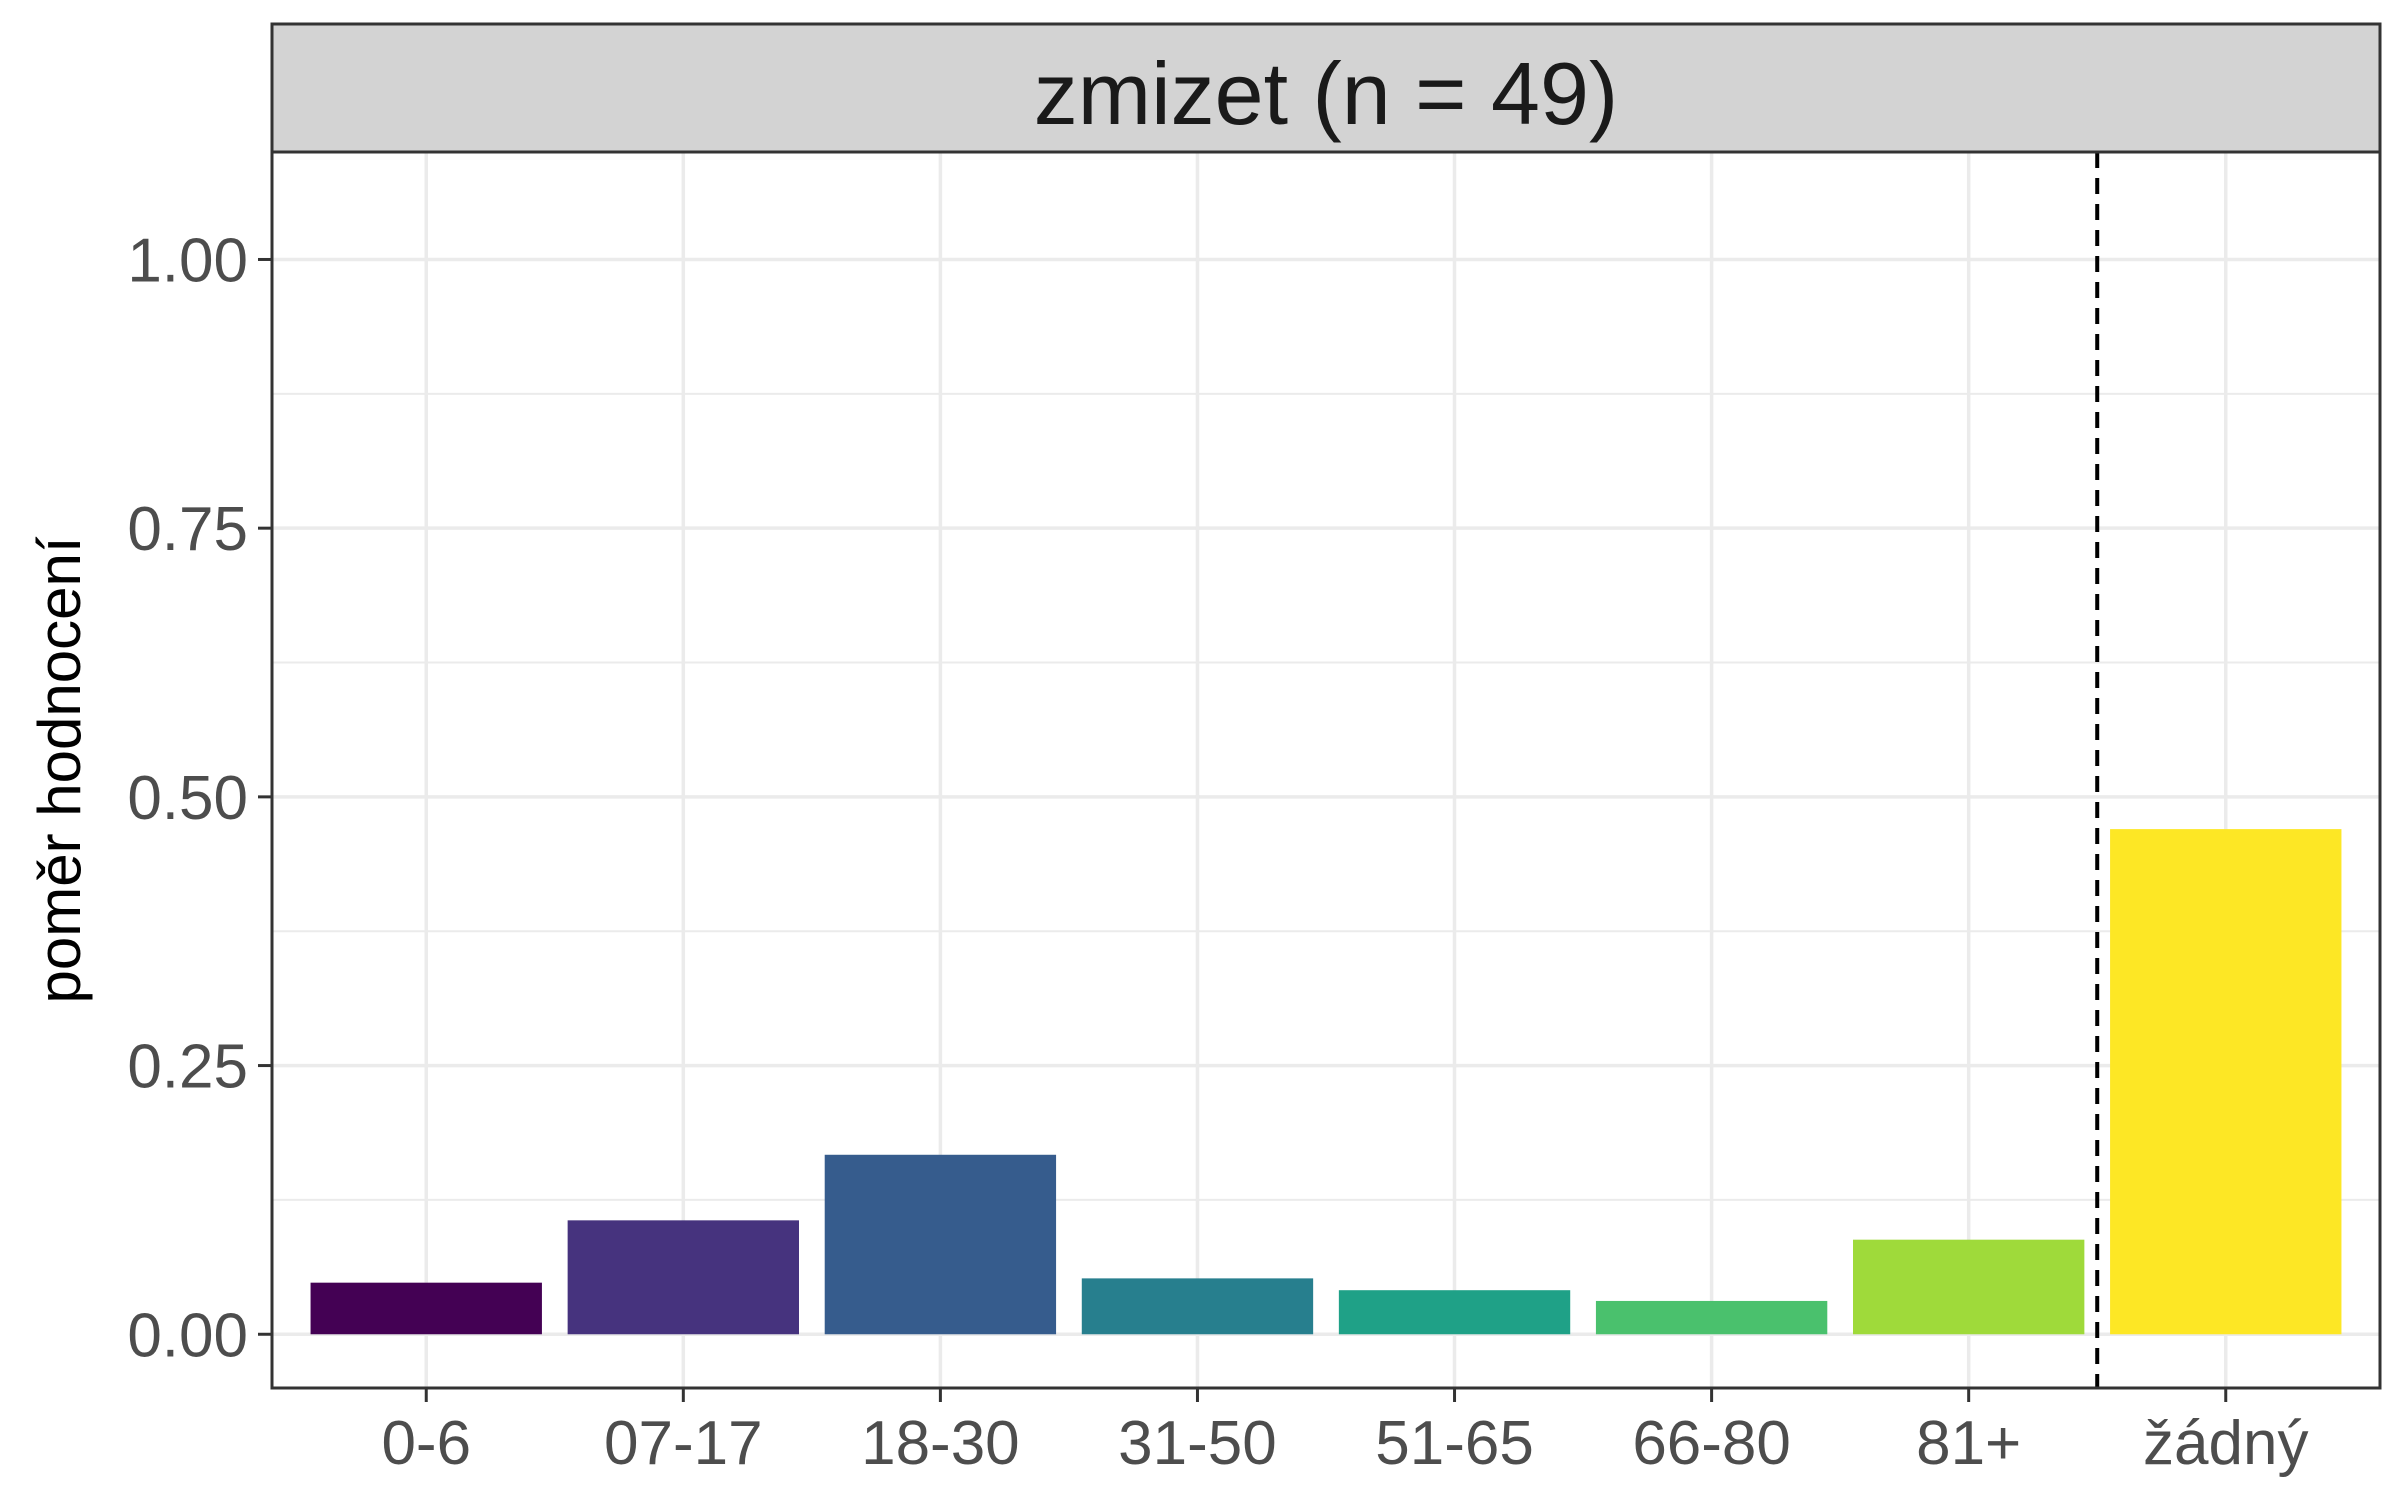  Describe the element at coordinates (2225, 1443) in the screenshot. I see `x-tick-label: žádný` at that location.